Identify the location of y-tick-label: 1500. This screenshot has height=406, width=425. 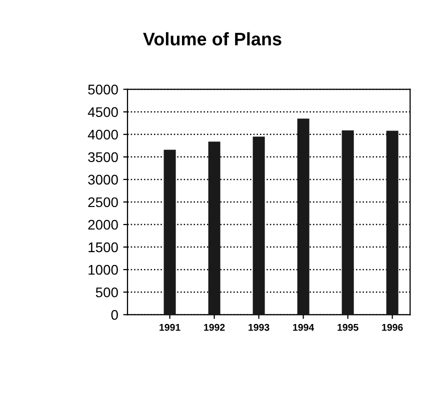
(103, 247).